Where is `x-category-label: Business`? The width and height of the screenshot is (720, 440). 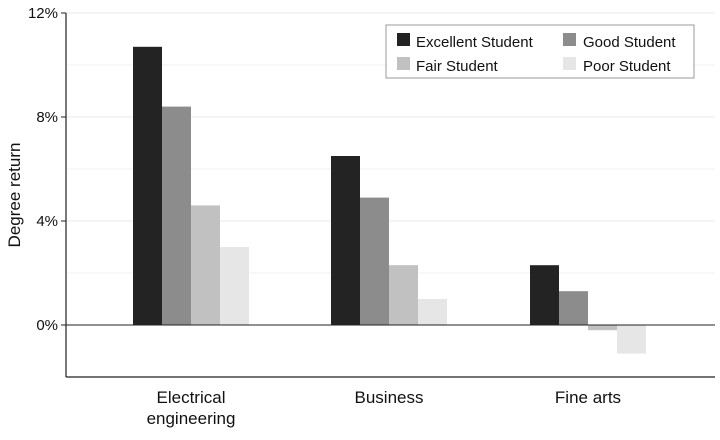
x-category-label: Business is located at coordinates (389, 397).